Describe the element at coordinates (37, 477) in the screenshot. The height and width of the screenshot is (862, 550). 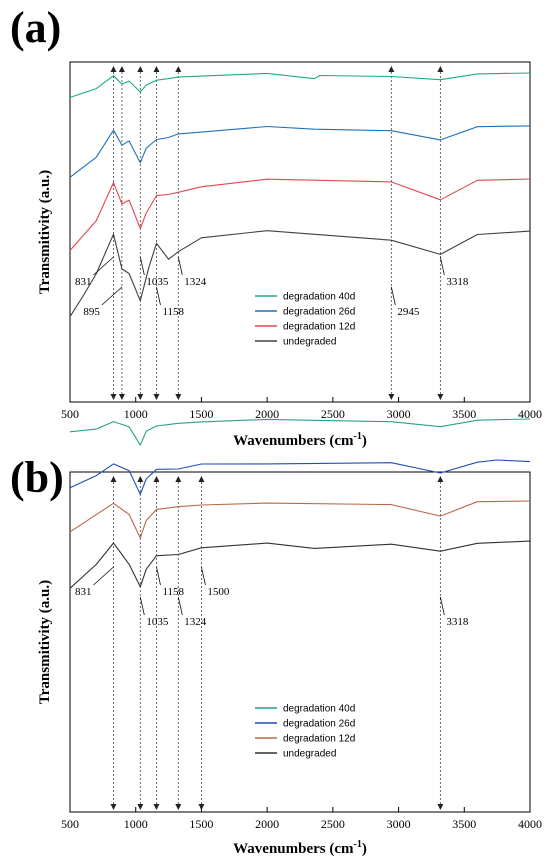
I see `panel-b-label: (b)` at that location.